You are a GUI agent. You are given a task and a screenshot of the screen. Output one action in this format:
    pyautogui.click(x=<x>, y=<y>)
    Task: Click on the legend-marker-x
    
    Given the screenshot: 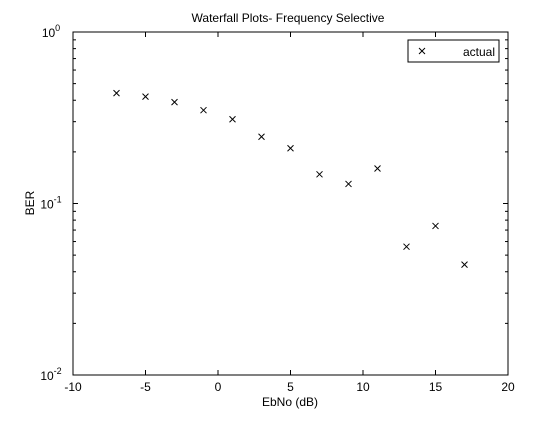 What is the action you would take?
    pyautogui.click(x=422, y=51)
    